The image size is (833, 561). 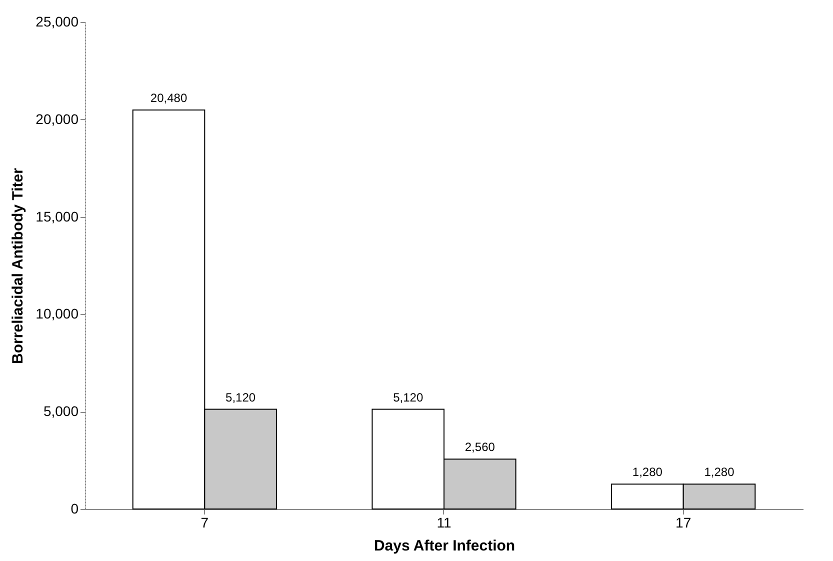 I want to click on x-axis-title: Days After Infection, so click(x=445, y=546).